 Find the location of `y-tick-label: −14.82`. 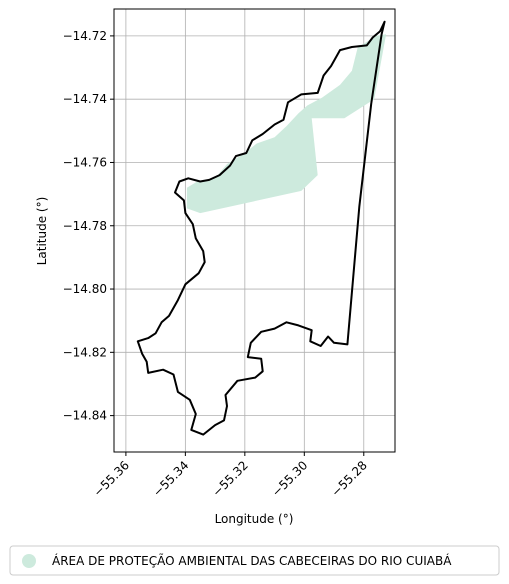

y-tick-label: −14.82 is located at coordinates (85, 352).